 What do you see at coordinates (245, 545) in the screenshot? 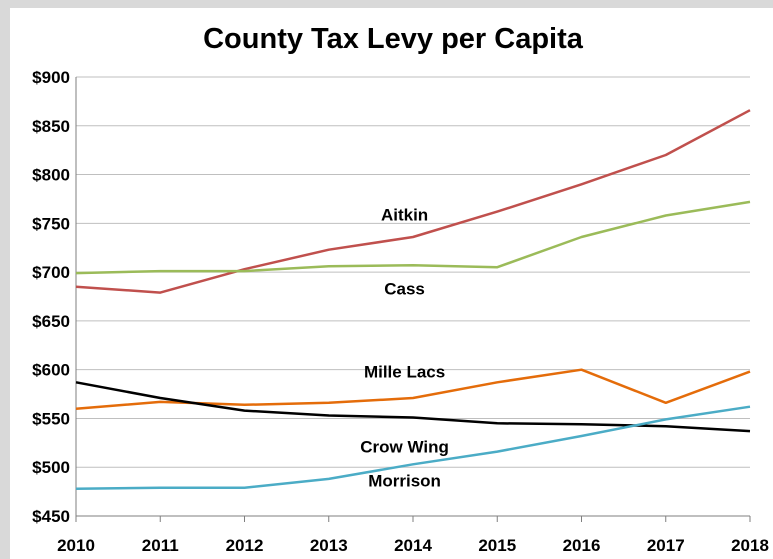
I see `x-tick-label: 2012` at bounding box center [245, 545].